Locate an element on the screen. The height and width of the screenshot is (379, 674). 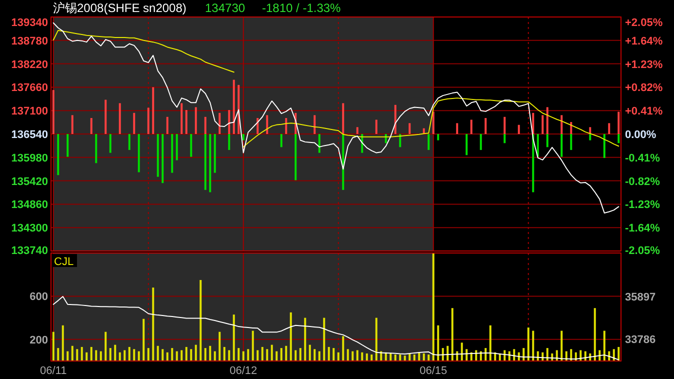
y-tick-label: 134860 is located at coordinates (29, 205).